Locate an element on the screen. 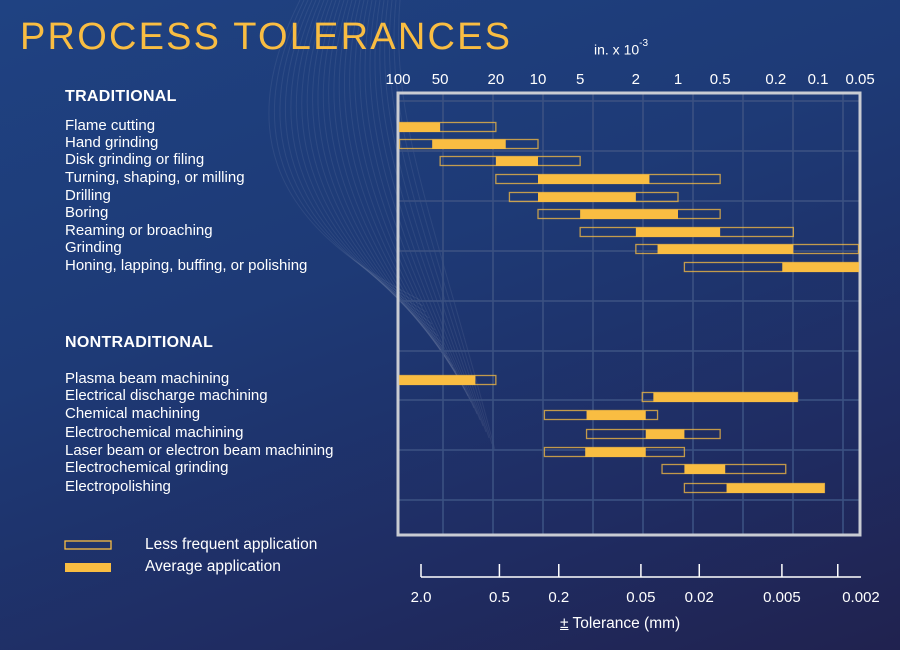 This screenshot has width=900, height=650. bottom-tick-label: 0.5 is located at coordinates (499, 597).